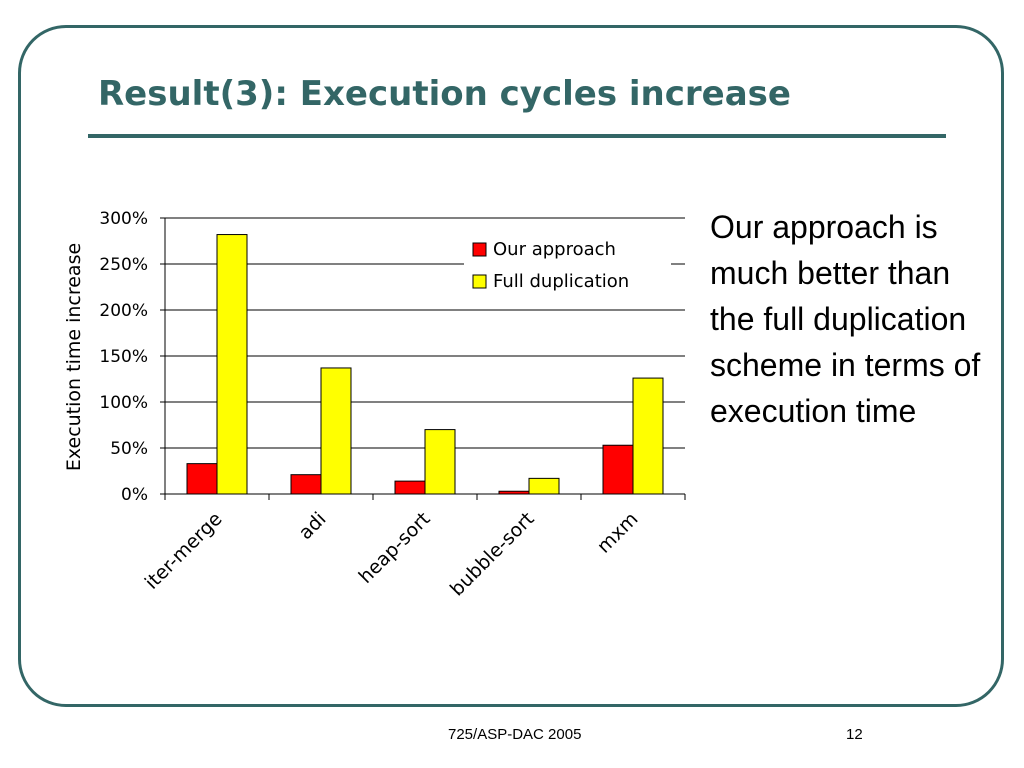 This screenshot has width=1024, height=768. What do you see at coordinates (123, 311) in the screenshot?
I see `y-tick-label: 200%` at bounding box center [123, 311].